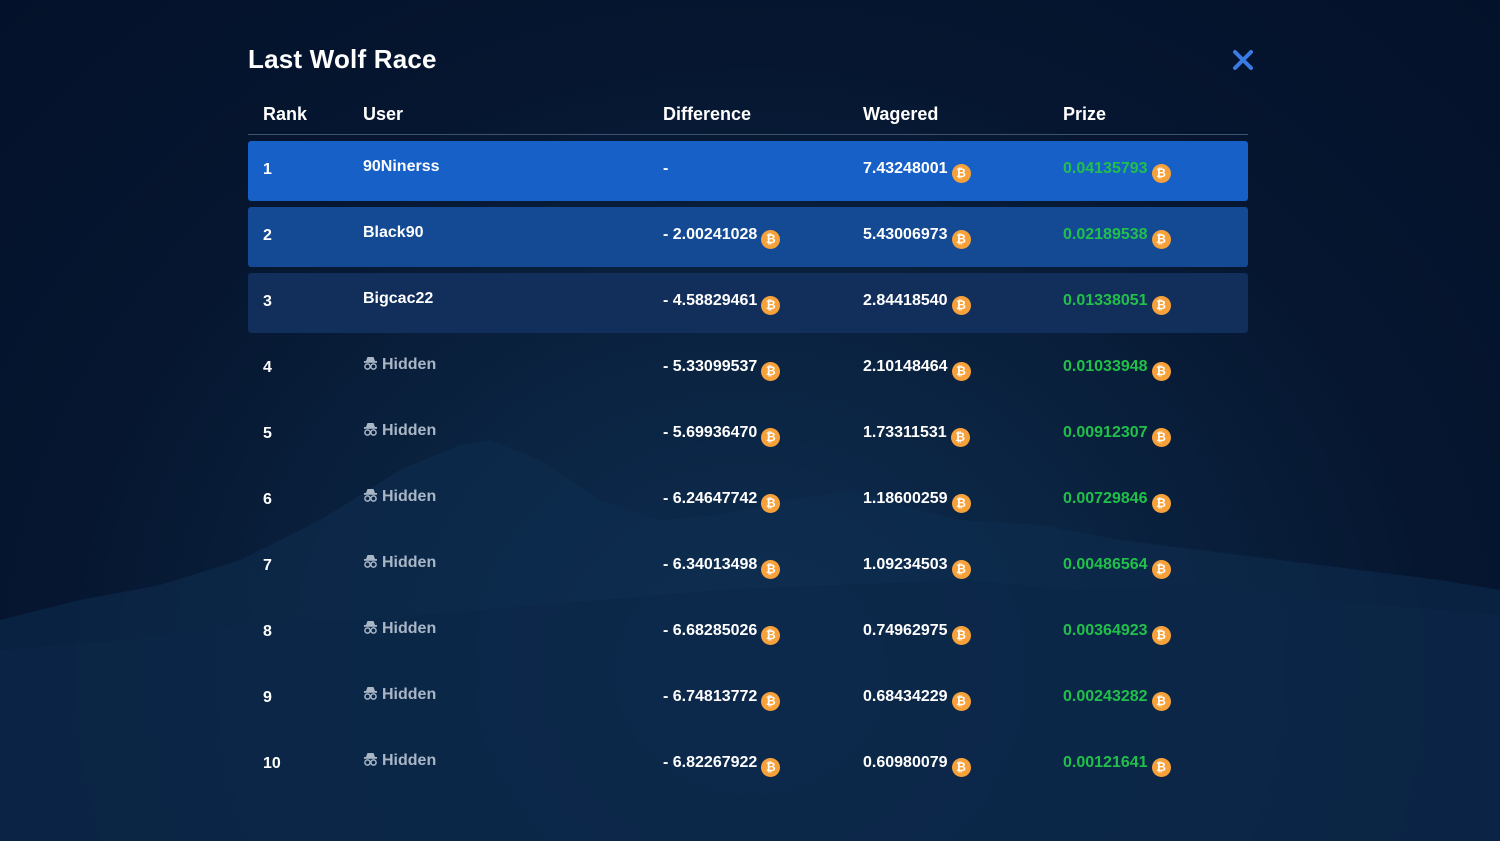 Image resolution: width=1500 pixels, height=841 pixels. What do you see at coordinates (267, 169) in the screenshot?
I see `rank-cell: 1` at bounding box center [267, 169].